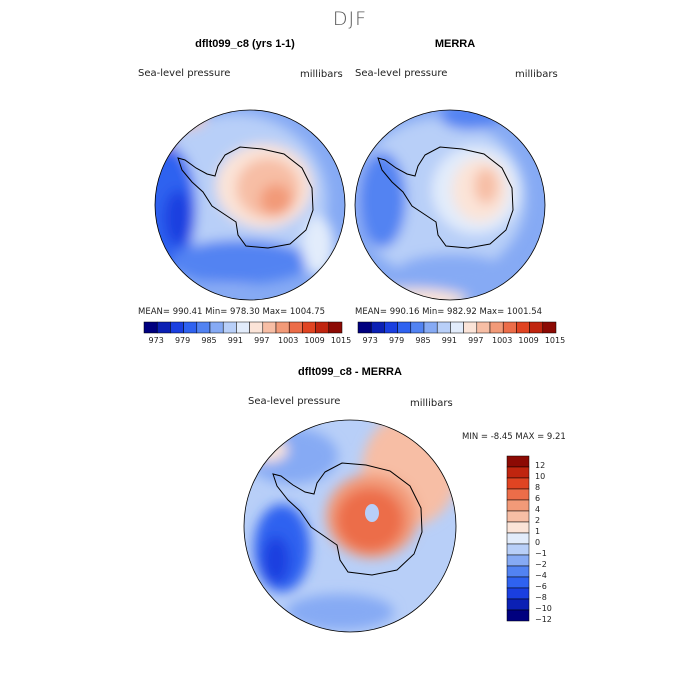 This screenshot has width=700, height=700. Describe the element at coordinates (431, 403) in the screenshot. I see `diff-units-label: millibars` at that location.